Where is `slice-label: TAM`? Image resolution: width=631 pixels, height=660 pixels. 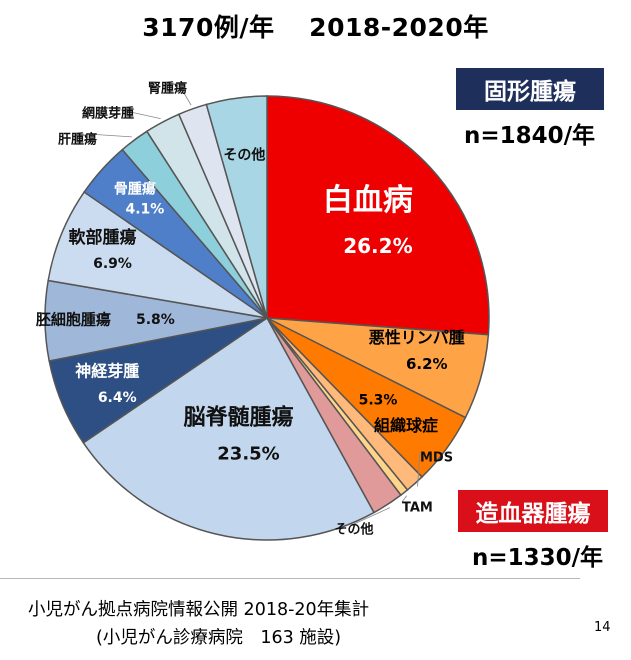
slice-label: TAM is located at coordinates (417, 508).